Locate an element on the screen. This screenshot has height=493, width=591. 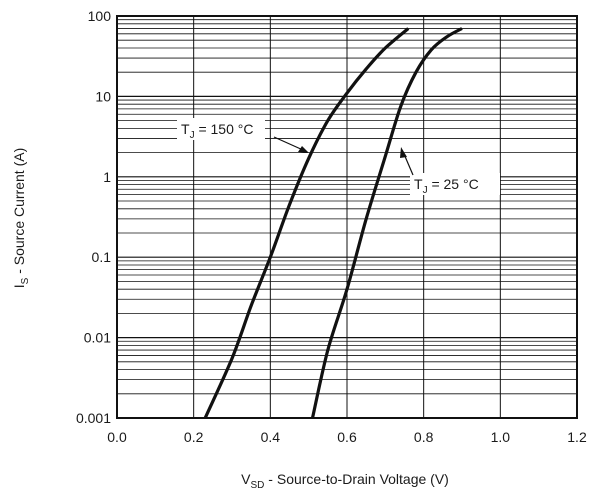
annotation-150c: TJ = 150 °C is located at coordinates (243, 135).